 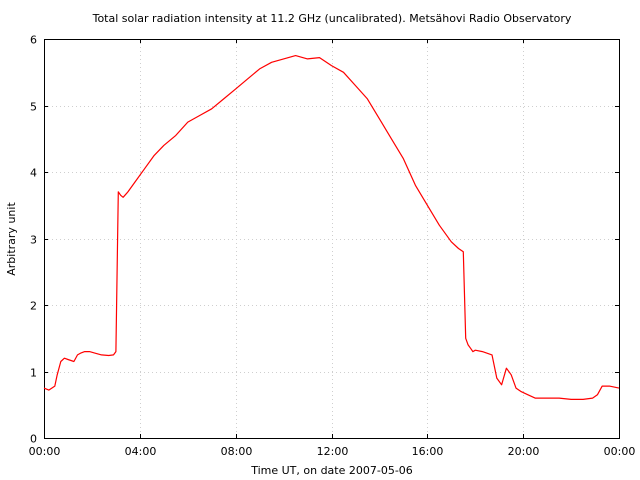 What do you see at coordinates (33, 40) in the screenshot?
I see `y-tick-label: 6` at bounding box center [33, 40].